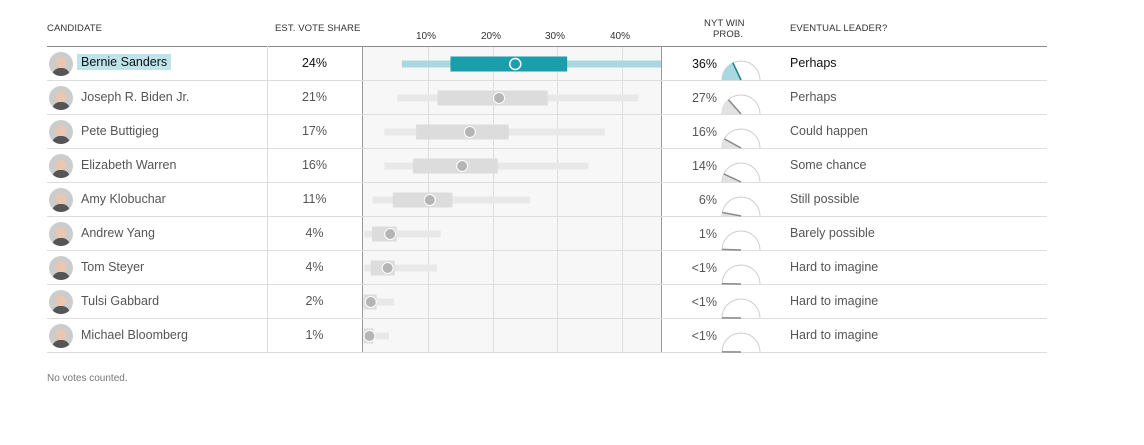 This screenshot has height=445, width=1144. I want to click on header-share: EST. VOTE SHARE, so click(318, 28).